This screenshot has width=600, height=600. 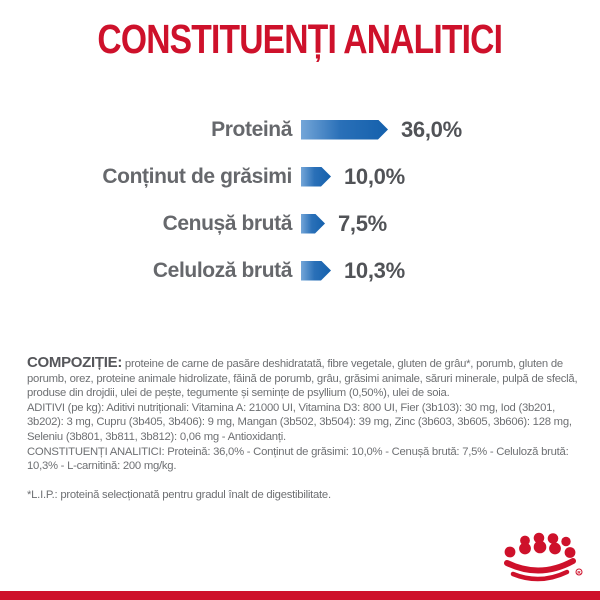 What do you see at coordinates (75, 362) in the screenshot?
I see `composition-heading: COMPOZIȚIE:` at bounding box center [75, 362].